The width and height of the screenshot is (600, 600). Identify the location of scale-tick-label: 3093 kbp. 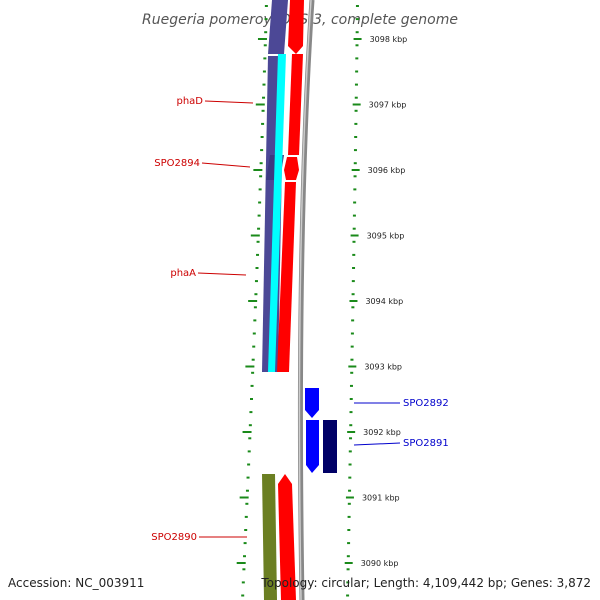
(383, 367).